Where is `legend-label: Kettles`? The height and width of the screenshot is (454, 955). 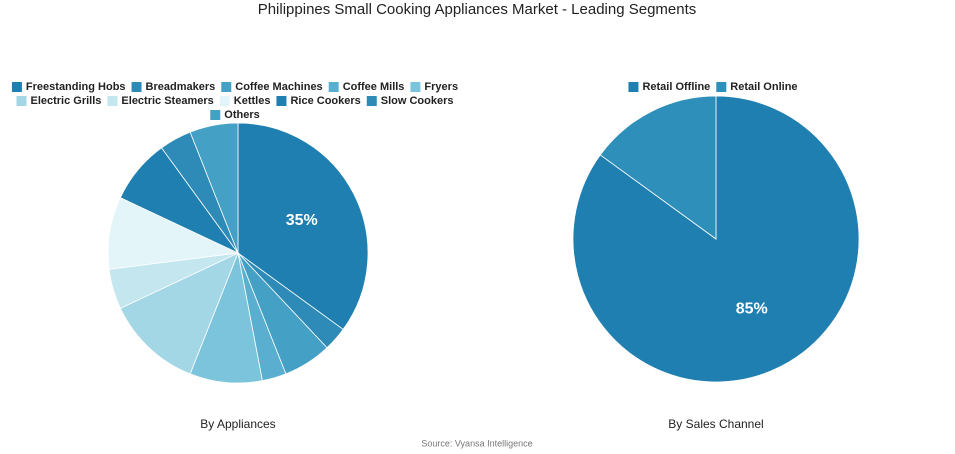 legend-label: Kettles is located at coordinates (252, 101).